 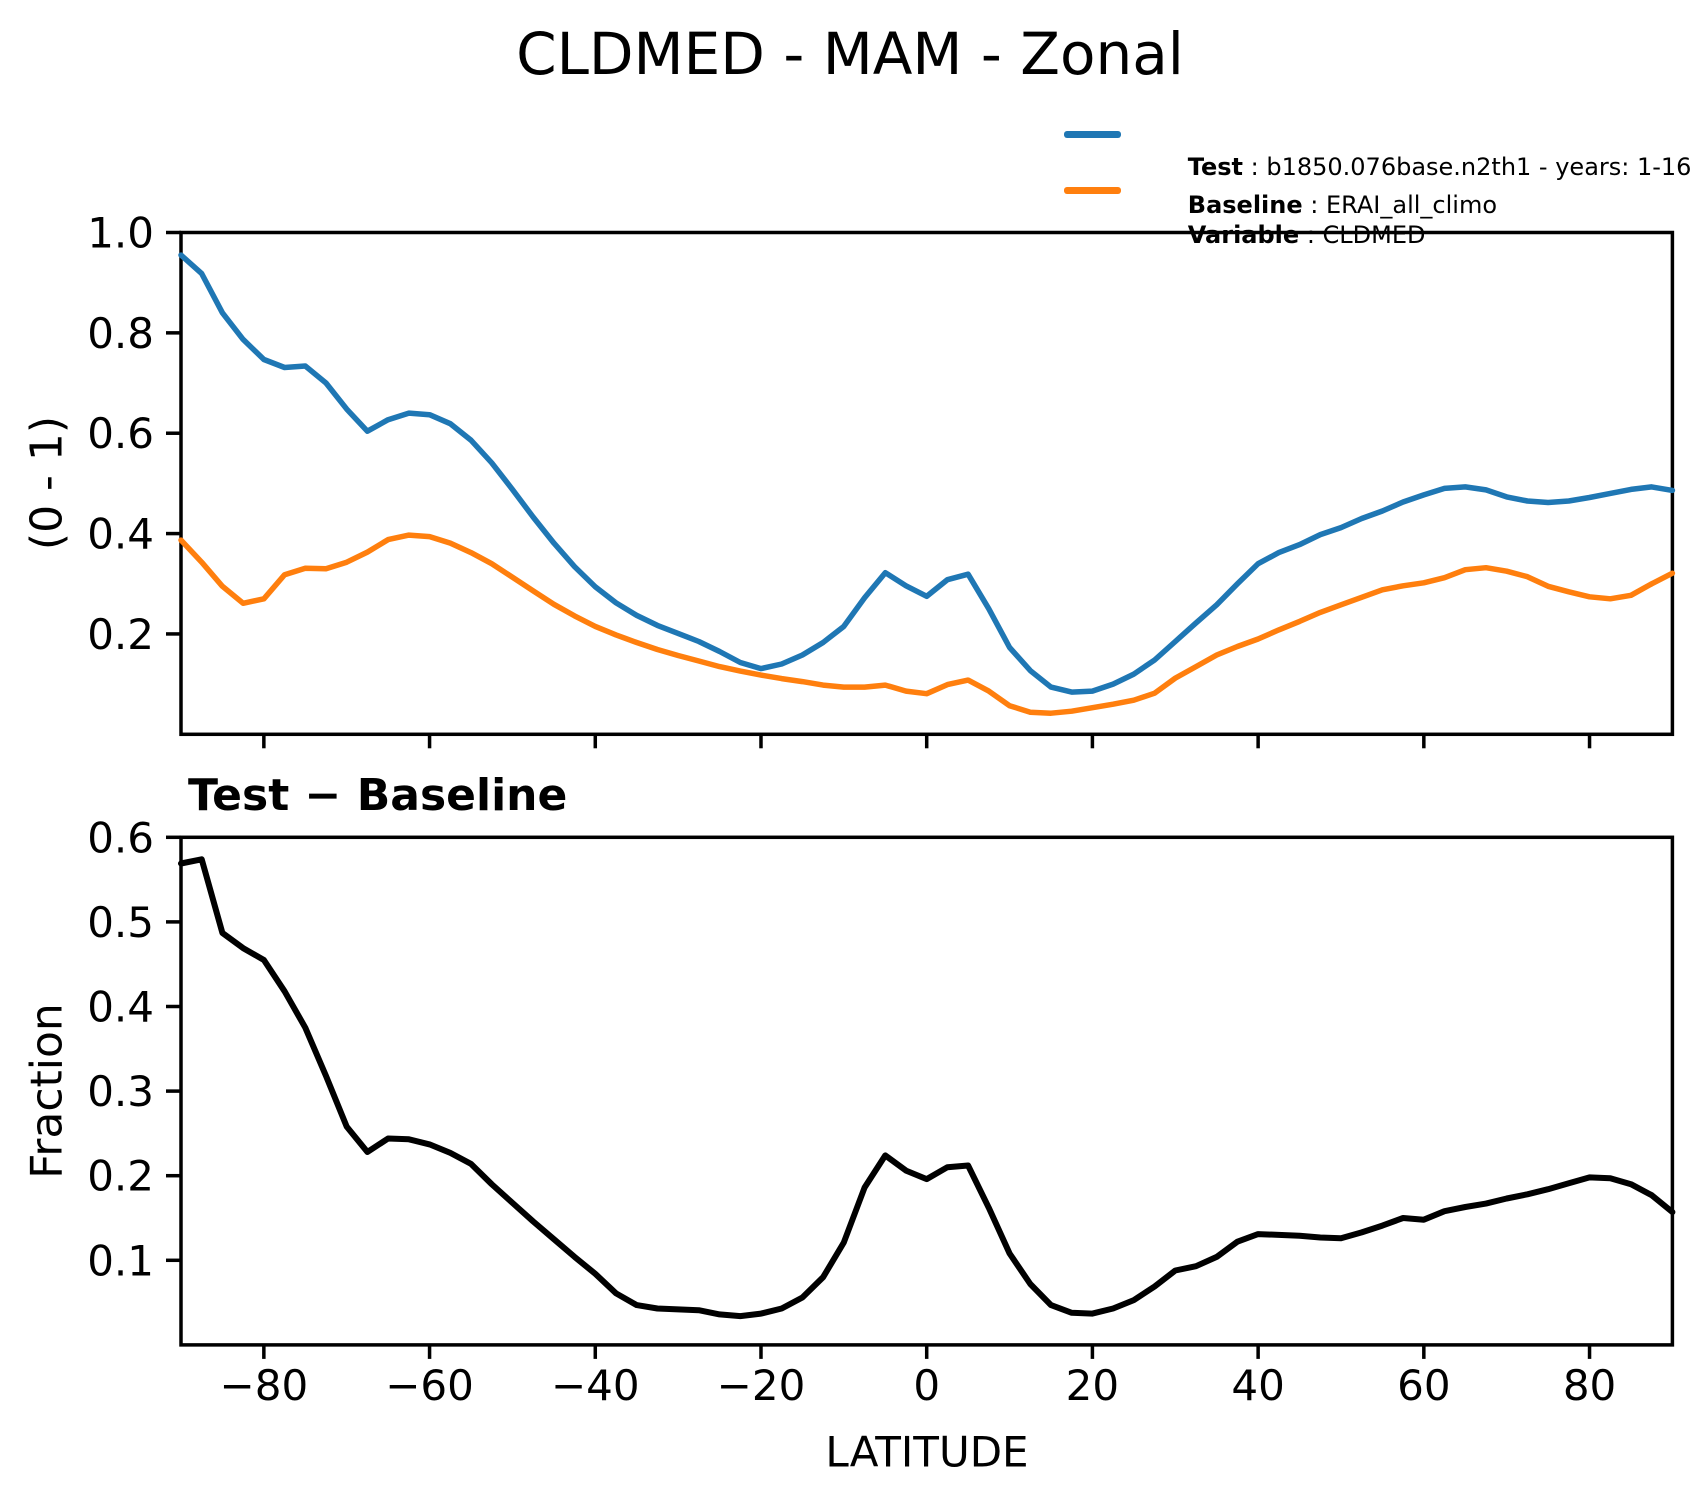 I want to click on x-tick-label: 60, so click(x=1423, y=1385).